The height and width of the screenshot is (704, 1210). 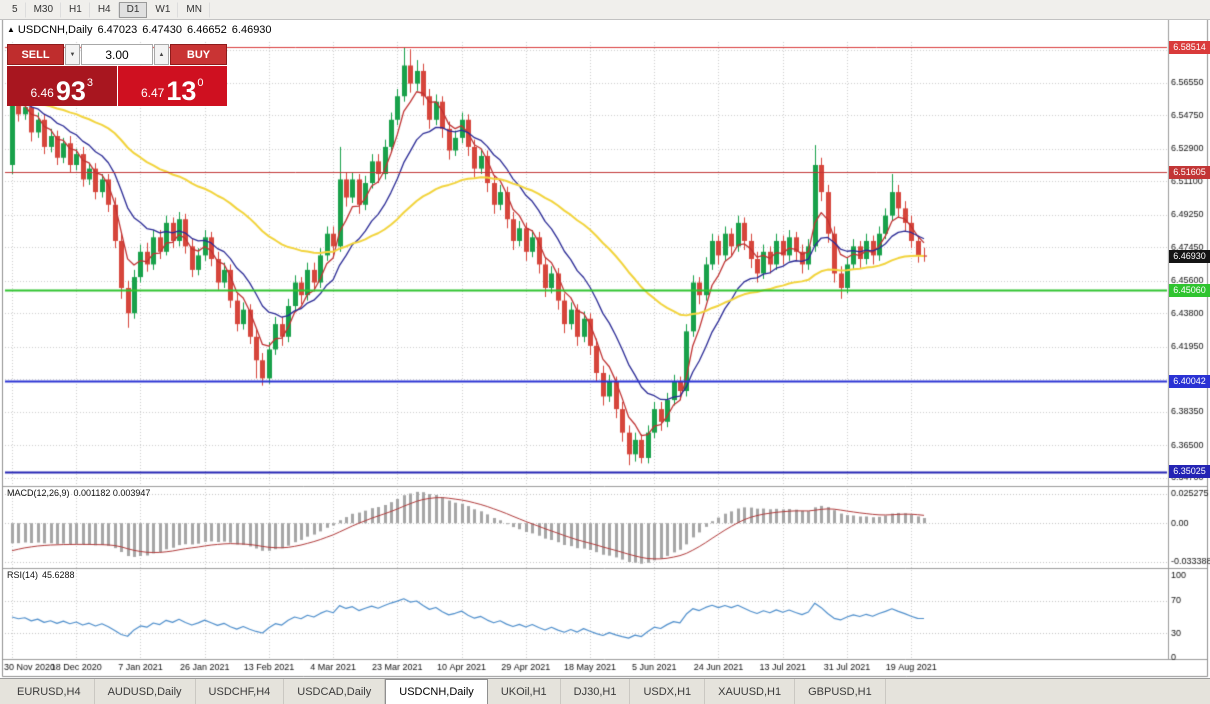 I want to click on macd-indicator-label: MACD(12,26,9) 0.001182 0.003947, so click(x=80, y=493).